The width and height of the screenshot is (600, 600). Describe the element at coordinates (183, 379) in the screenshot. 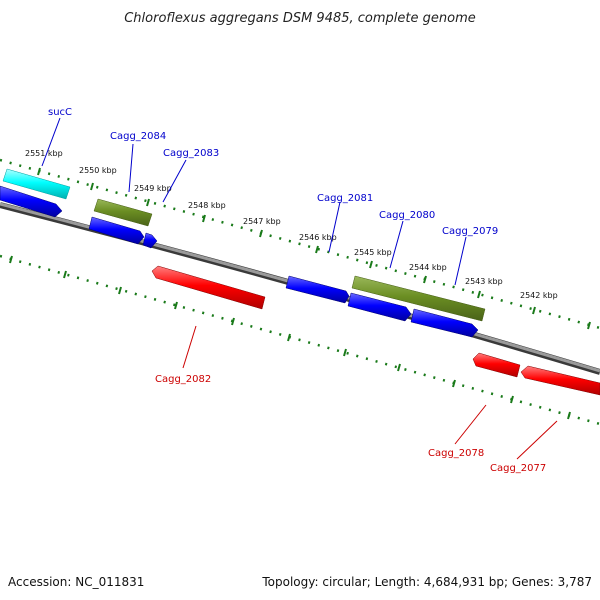

I see `label-cagg2082: Cagg_2082` at that location.